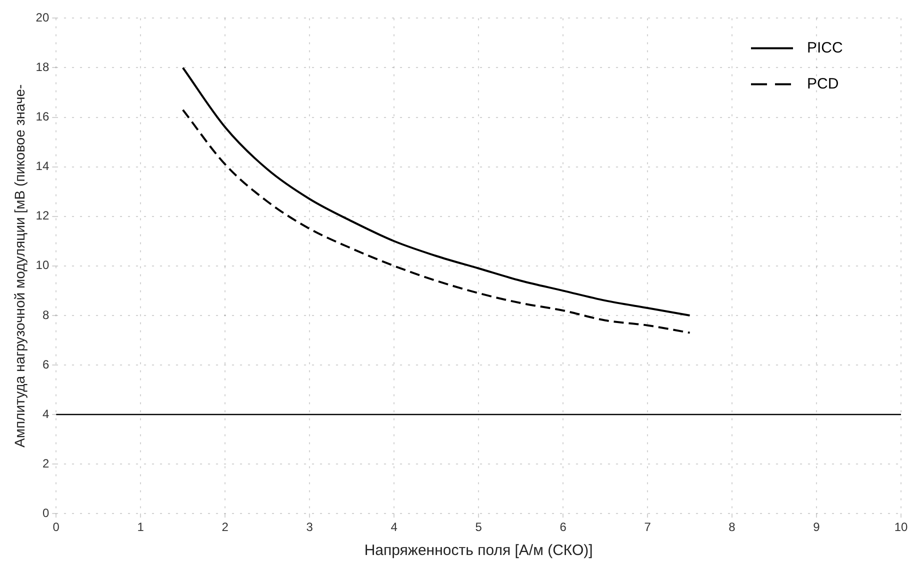 The height and width of the screenshot is (576, 923). What do you see at coordinates (310, 527) in the screenshot?
I see `x-tick-label: 3` at bounding box center [310, 527].